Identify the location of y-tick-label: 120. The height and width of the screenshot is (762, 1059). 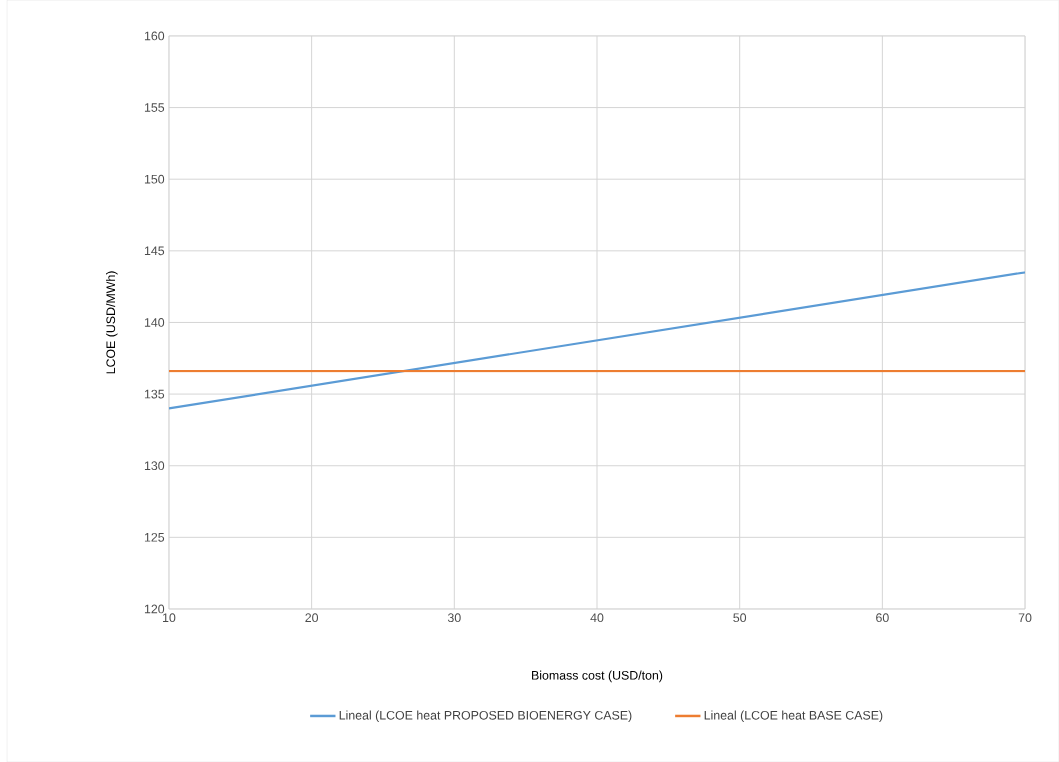
(154, 609).